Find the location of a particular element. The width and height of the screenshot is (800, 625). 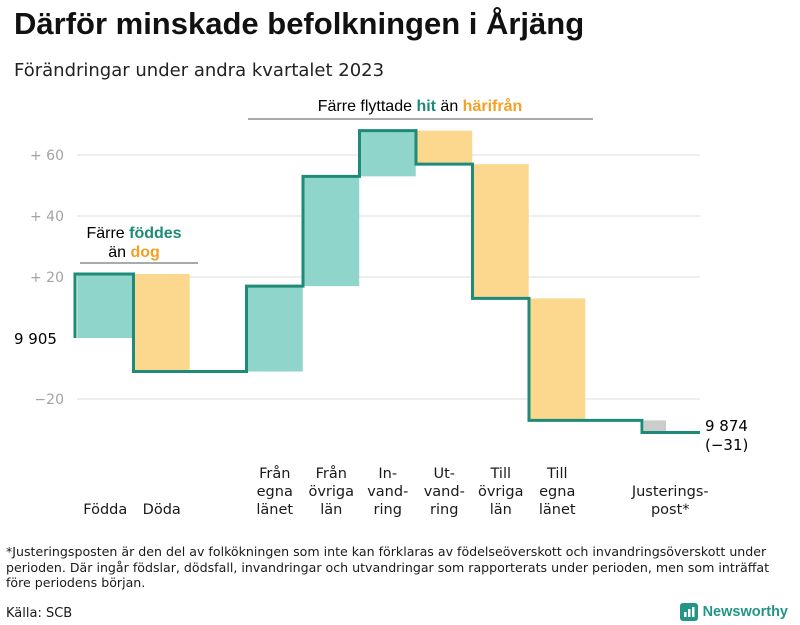

birth-annotation-an: än is located at coordinates (119, 252).